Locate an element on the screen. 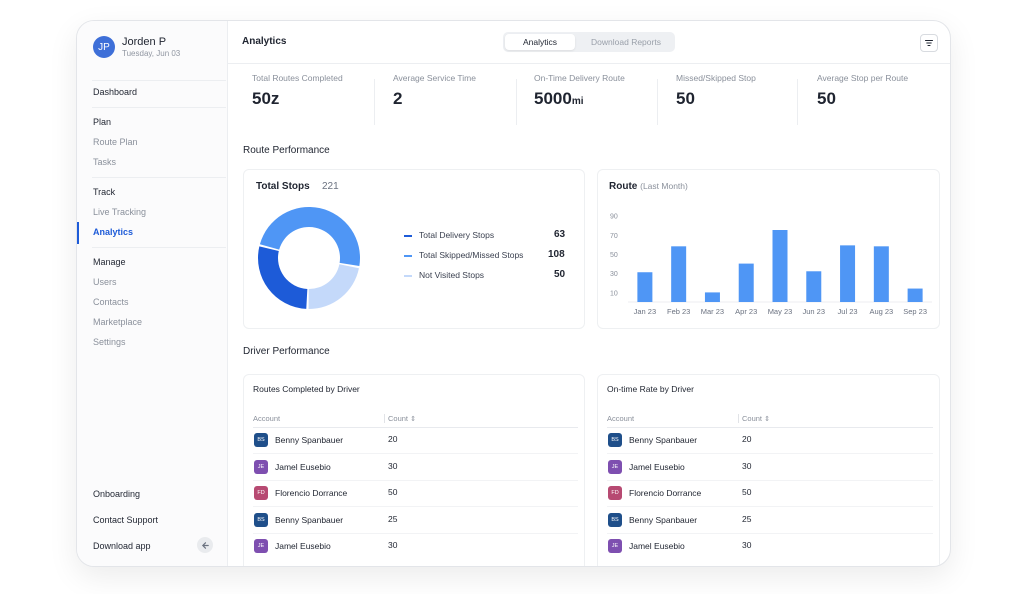 This screenshot has width=1024, height=594. sidebar-item-settings: Settings is located at coordinates (109, 342).